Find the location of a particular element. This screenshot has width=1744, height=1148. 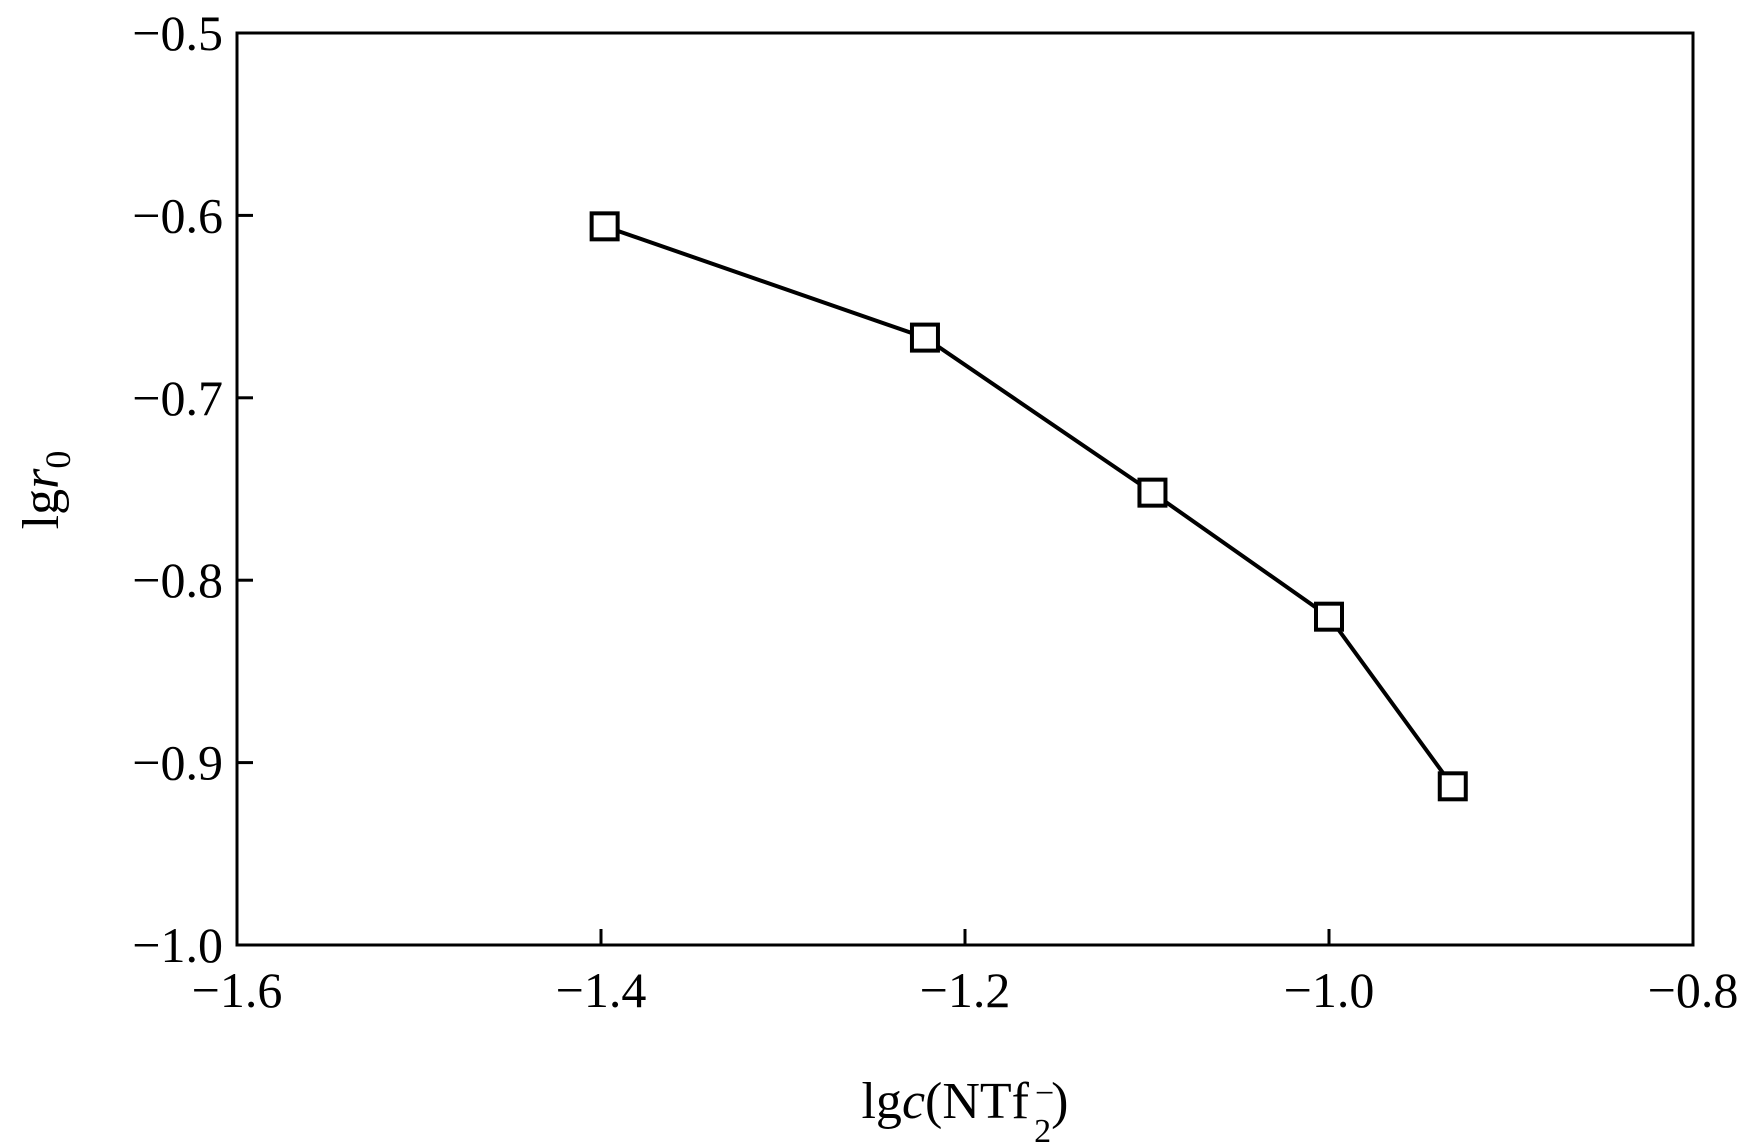

y-tick-label: −0.6 is located at coordinates (177, 215).